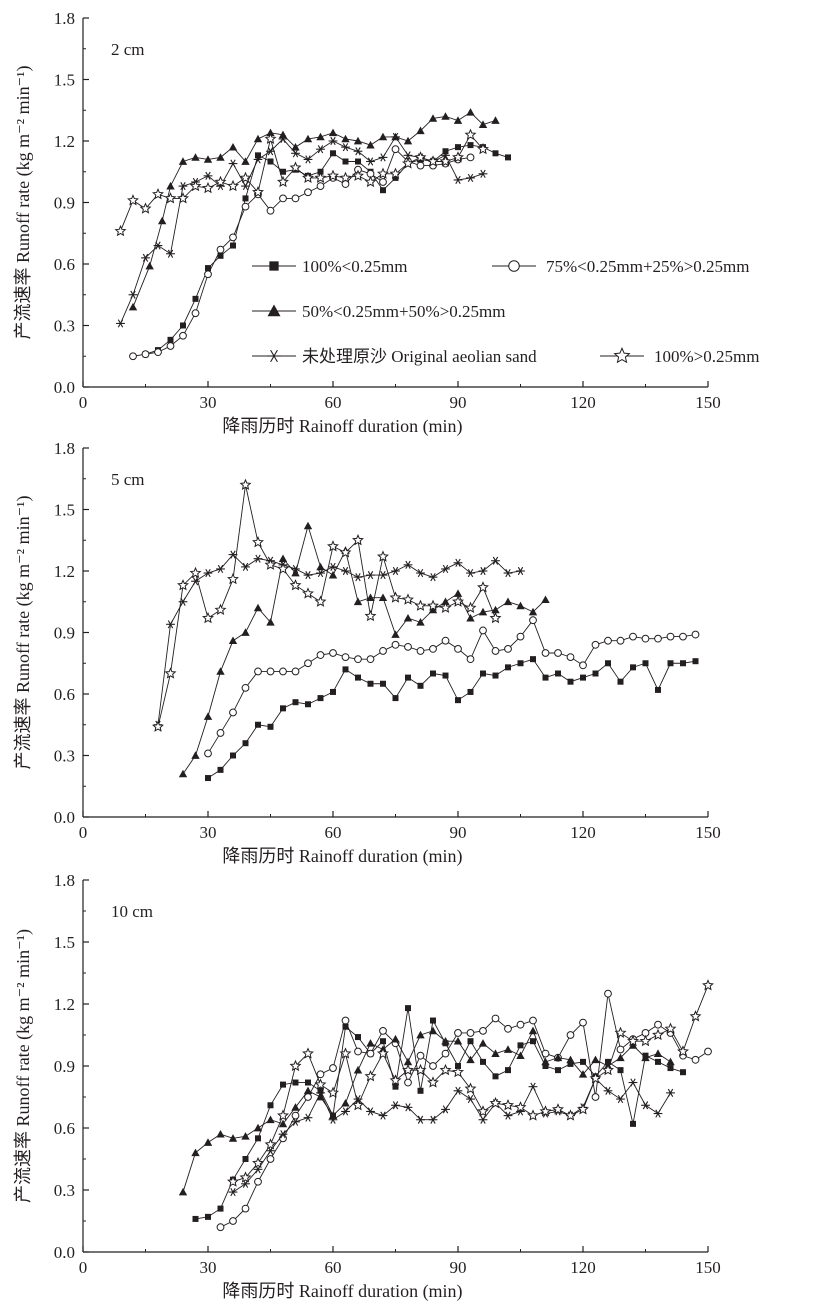 This screenshot has width=824, height=1306. I want to click on y-tick-label: 0.6, so click(64, 1128).